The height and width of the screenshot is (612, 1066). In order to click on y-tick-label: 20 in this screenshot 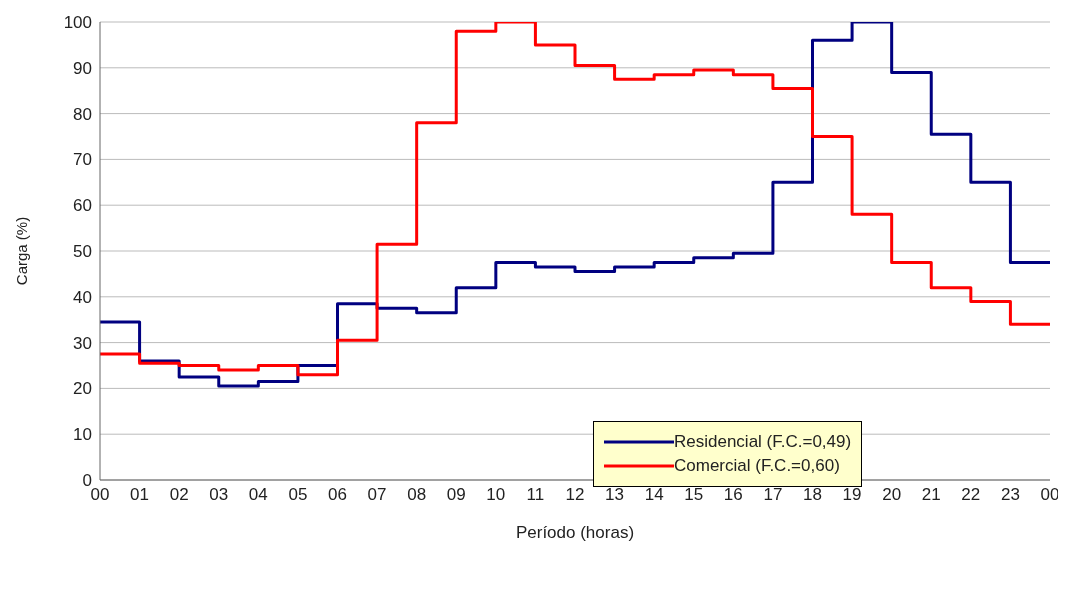, I will do `click(82, 389)`.